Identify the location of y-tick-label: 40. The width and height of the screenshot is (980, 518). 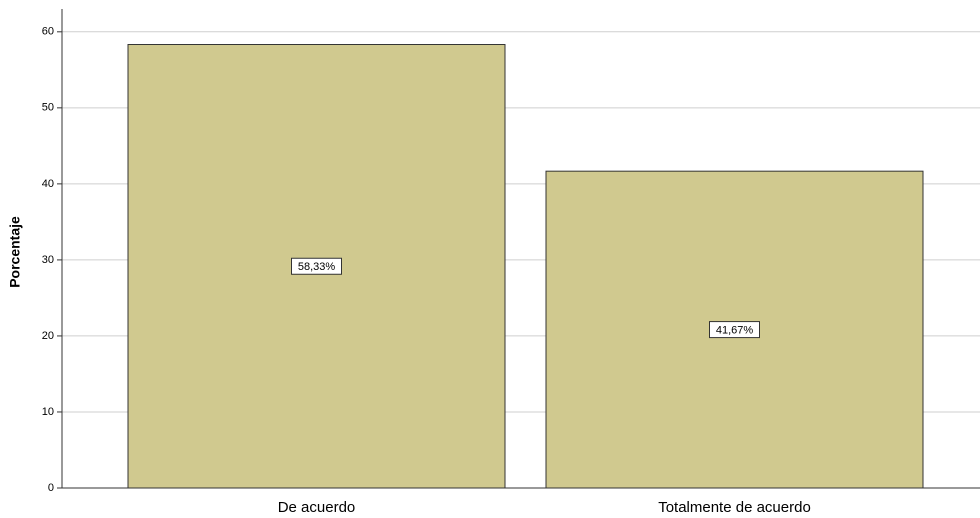
(48, 184).